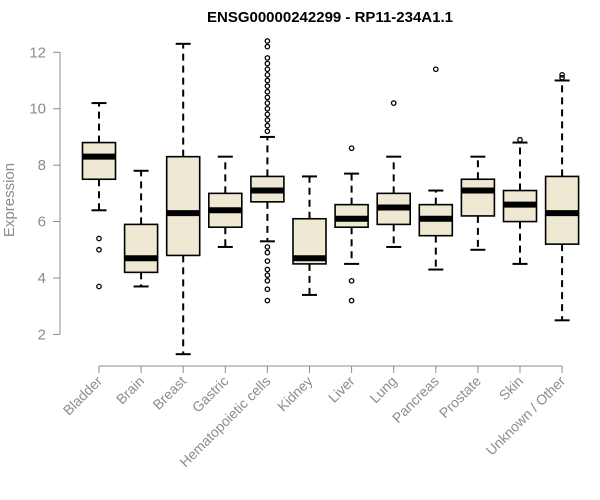 The image size is (600, 500). I want to click on x-tick-label: Kidney, so click(295, 394).